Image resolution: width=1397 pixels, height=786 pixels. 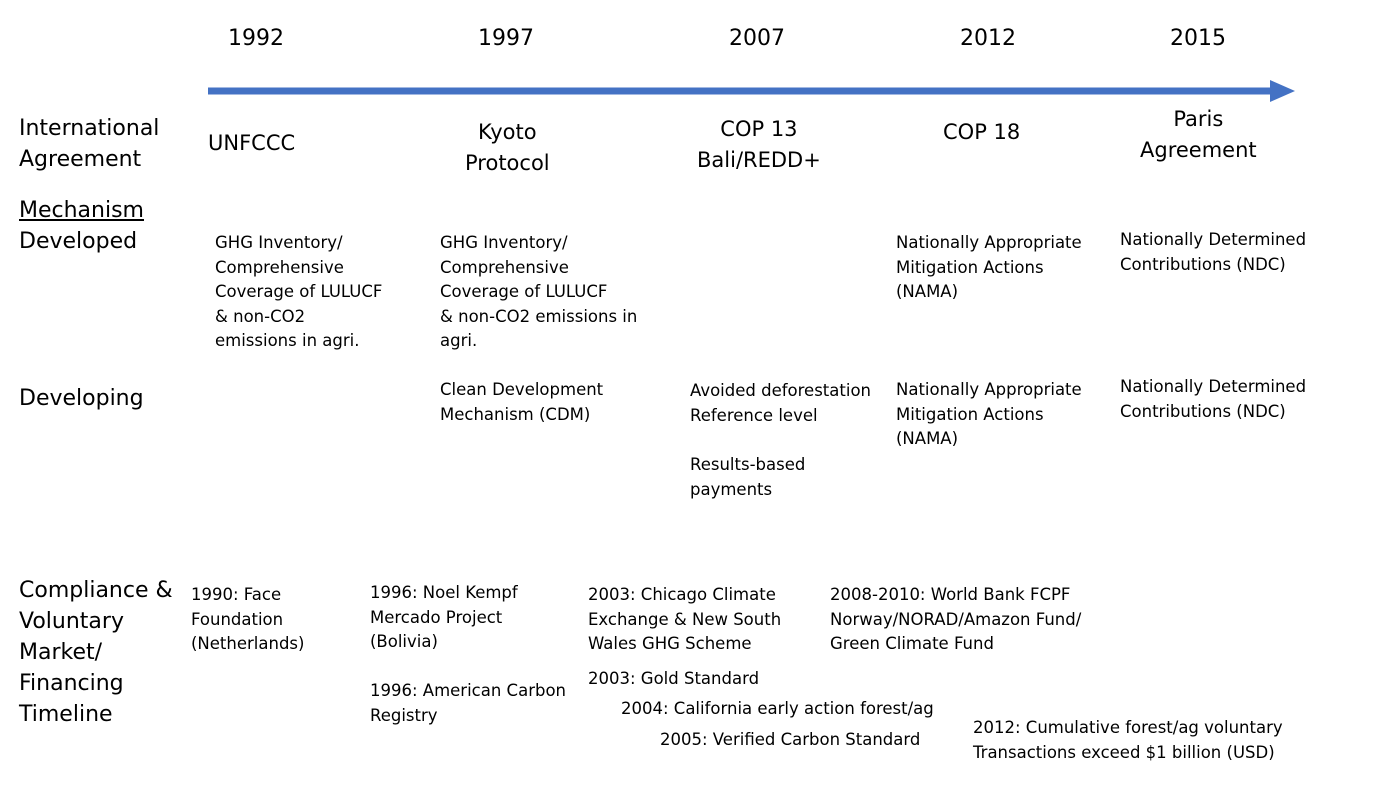 What do you see at coordinates (252, 143) in the screenshot?
I see `agreement-unfccc: UNFCCC` at bounding box center [252, 143].